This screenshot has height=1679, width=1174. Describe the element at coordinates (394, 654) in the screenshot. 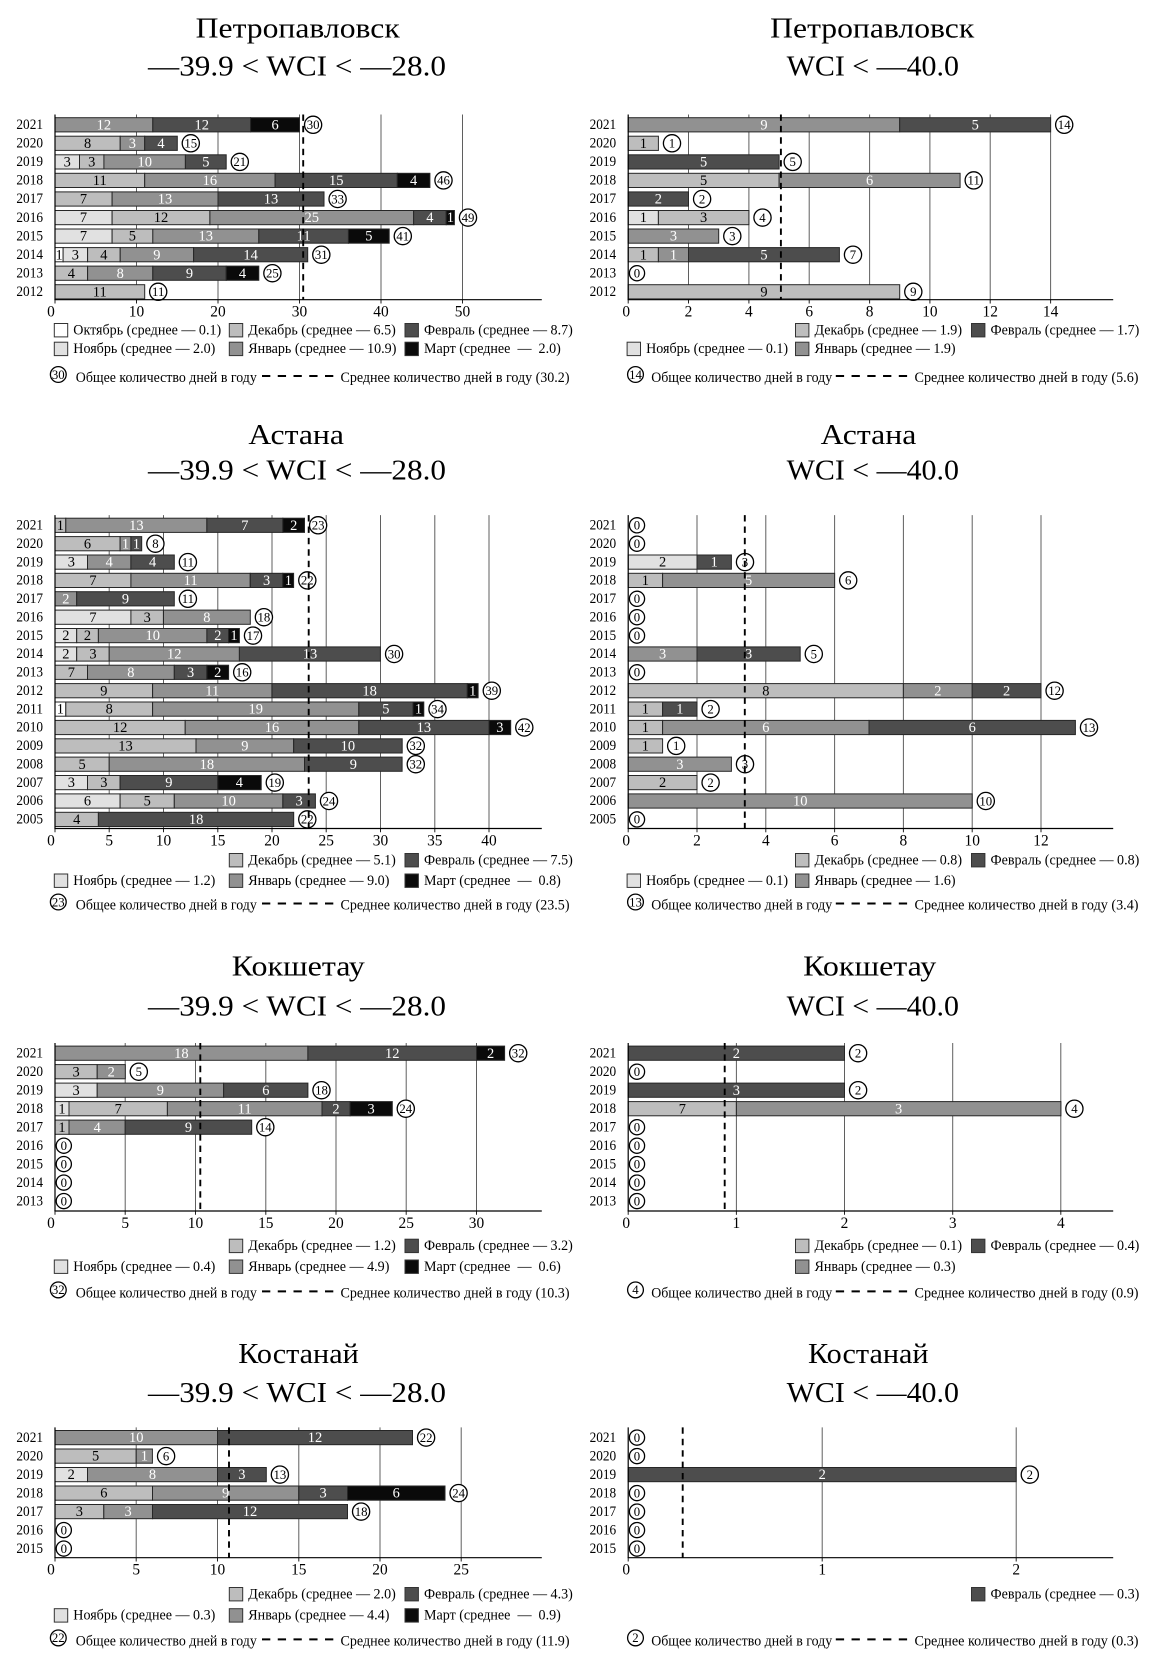

I see `svg-text: 30` at that location.